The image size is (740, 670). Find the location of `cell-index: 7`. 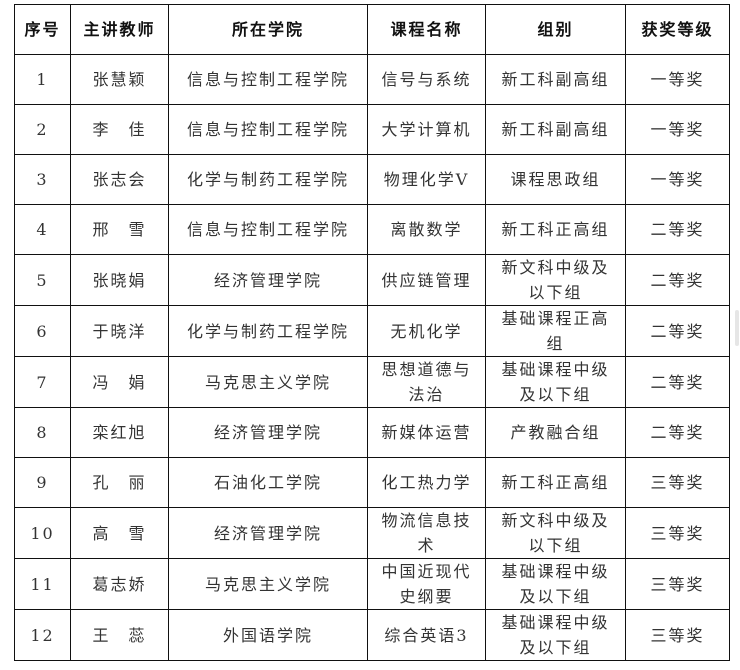

cell-index: 7 is located at coordinates (42, 382).